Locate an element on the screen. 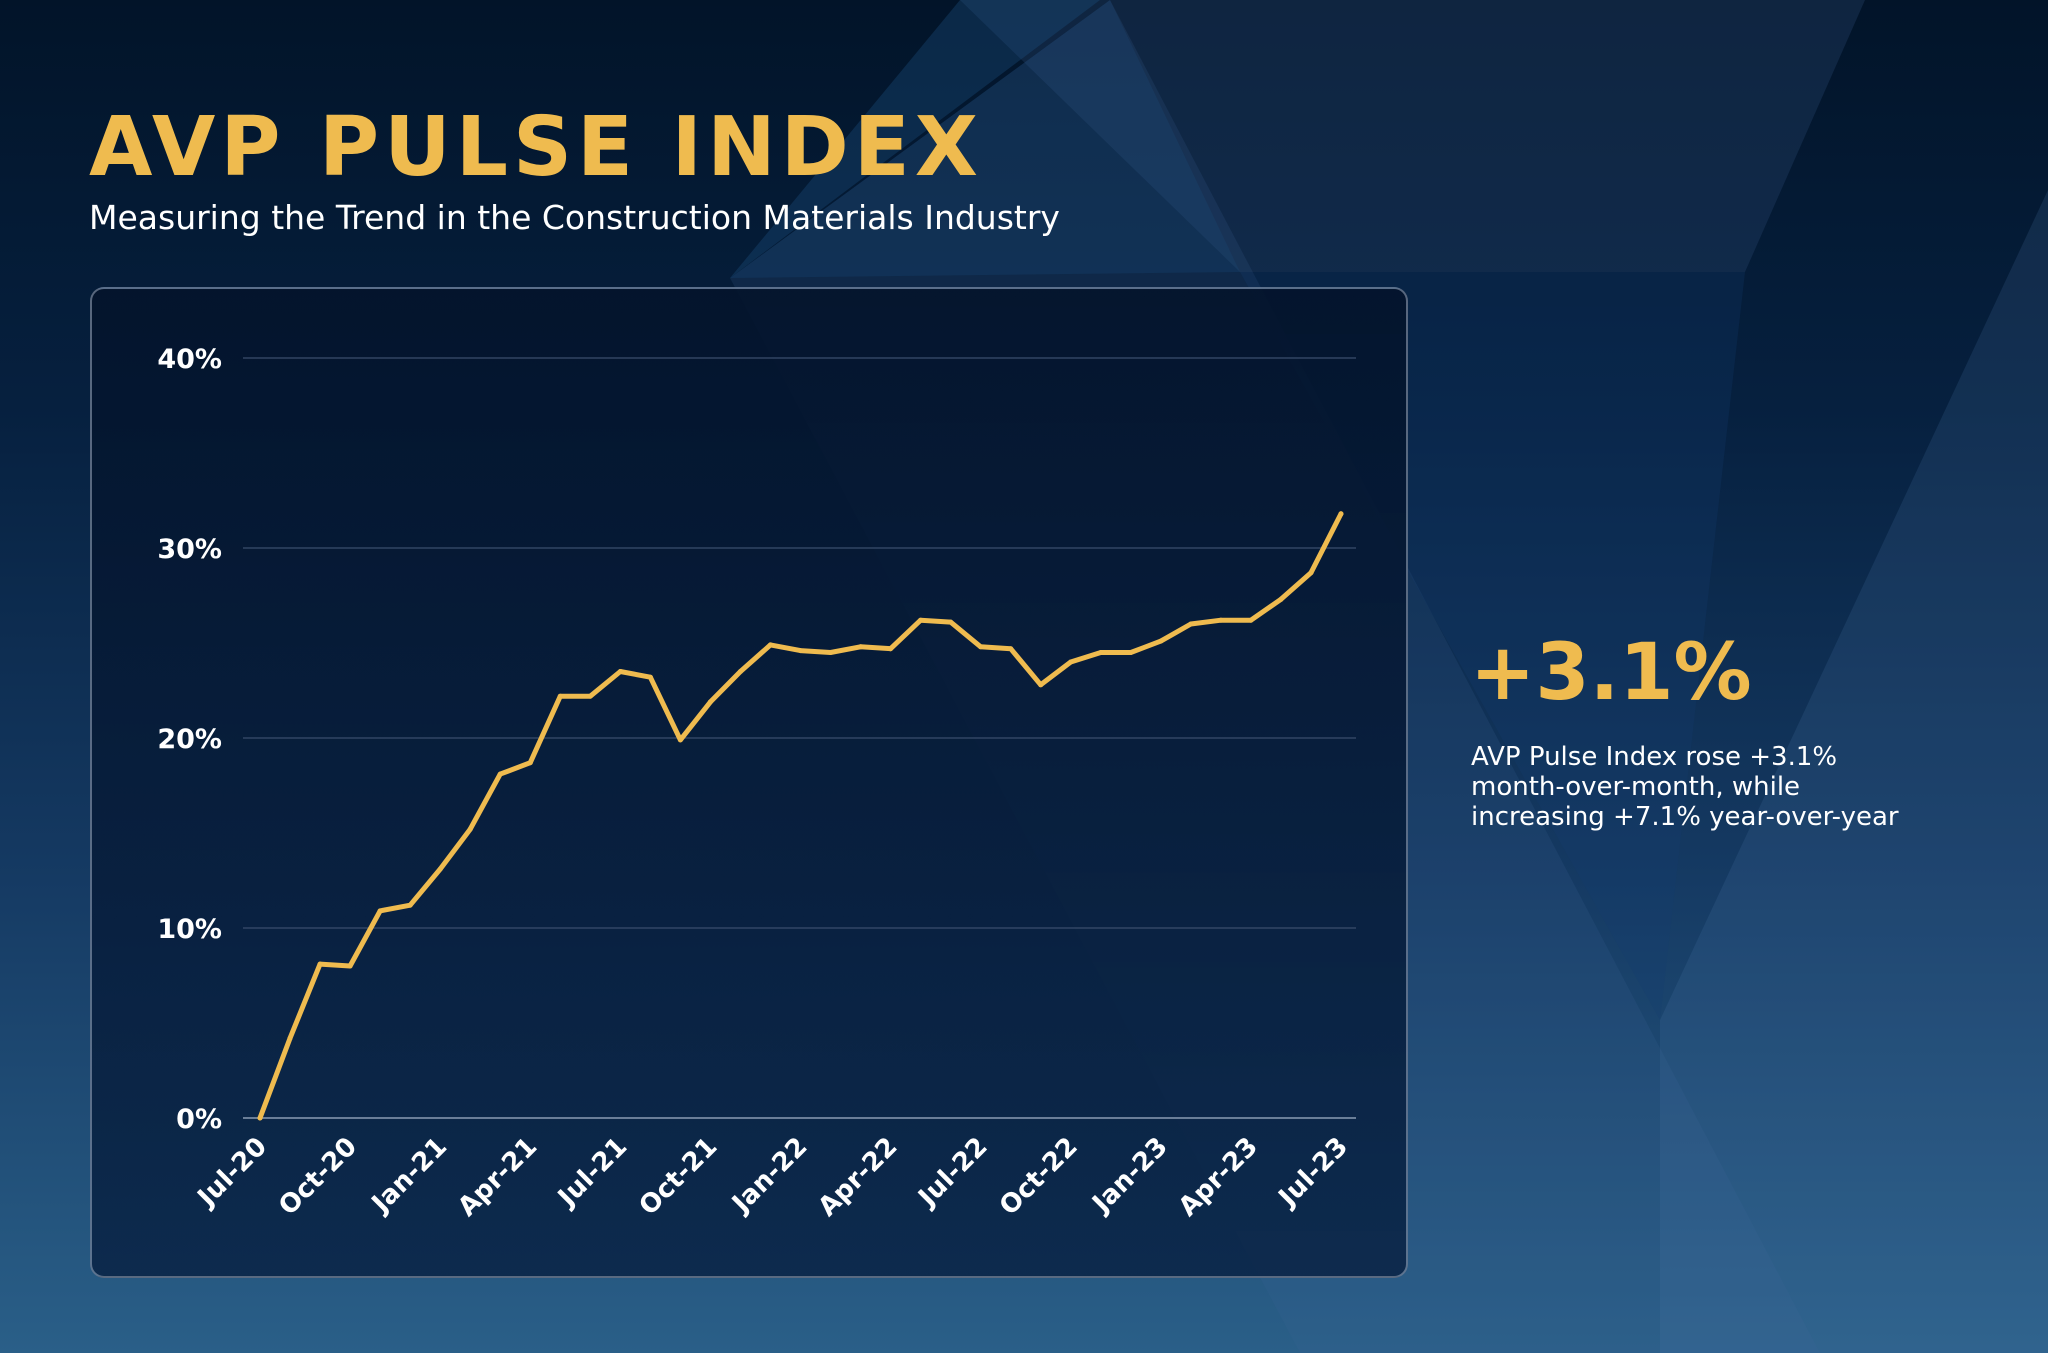 The height and width of the screenshot is (1353, 2048). y-tick-label: 40% is located at coordinates (189, 359).